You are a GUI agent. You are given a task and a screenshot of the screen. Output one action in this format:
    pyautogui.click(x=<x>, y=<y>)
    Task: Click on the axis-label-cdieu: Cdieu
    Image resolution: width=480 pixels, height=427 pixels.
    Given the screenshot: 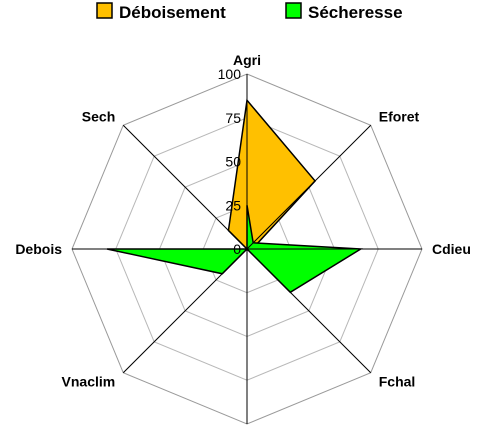 What is the action you would take?
    pyautogui.click(x=451, y=249)
    